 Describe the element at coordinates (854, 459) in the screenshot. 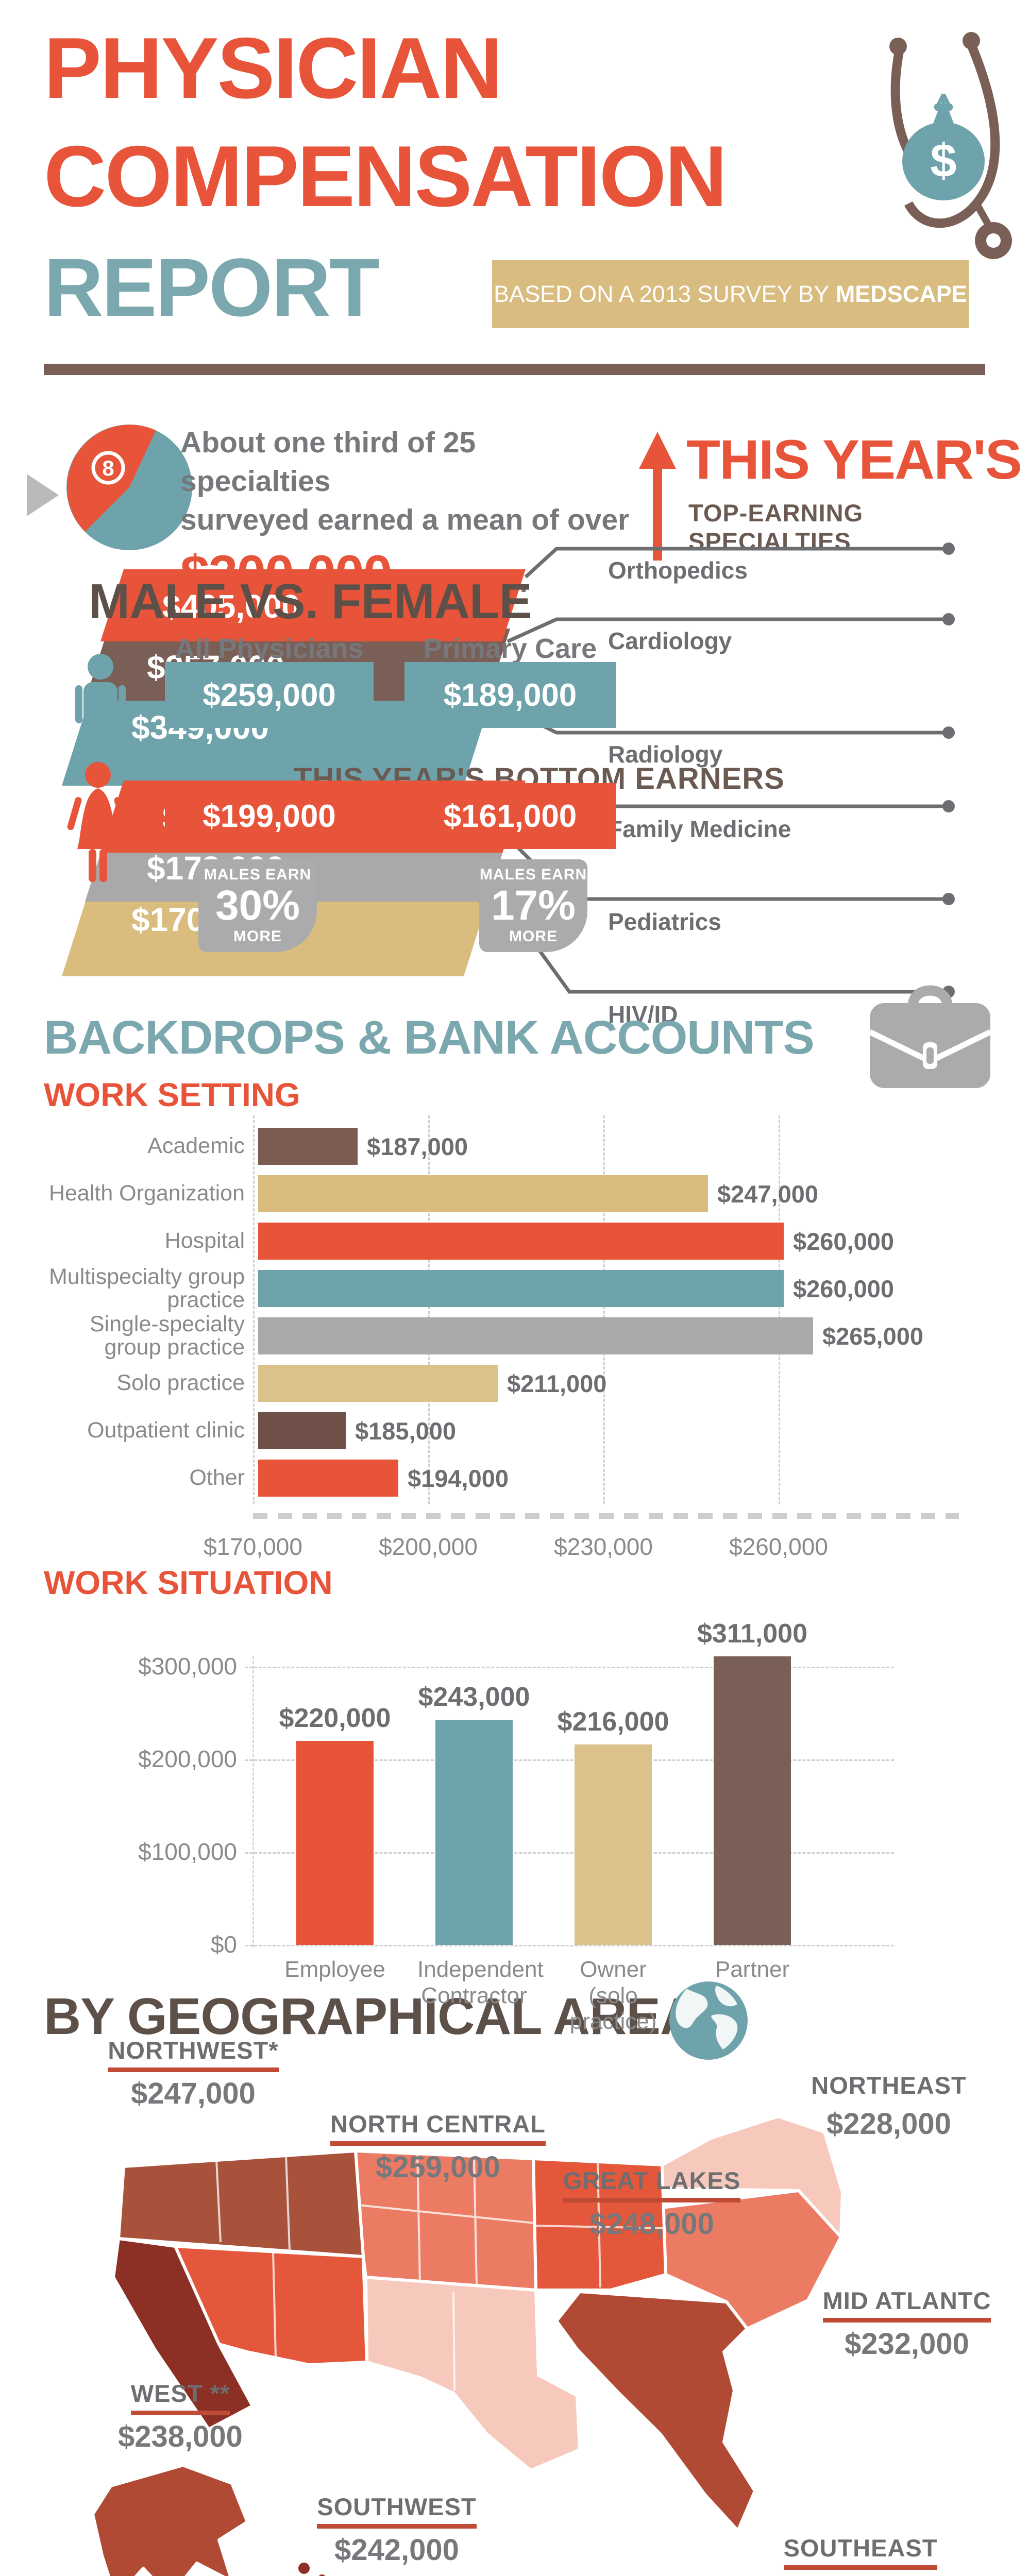

I see `top-earners-title: THIS YEAR'S` at that location.